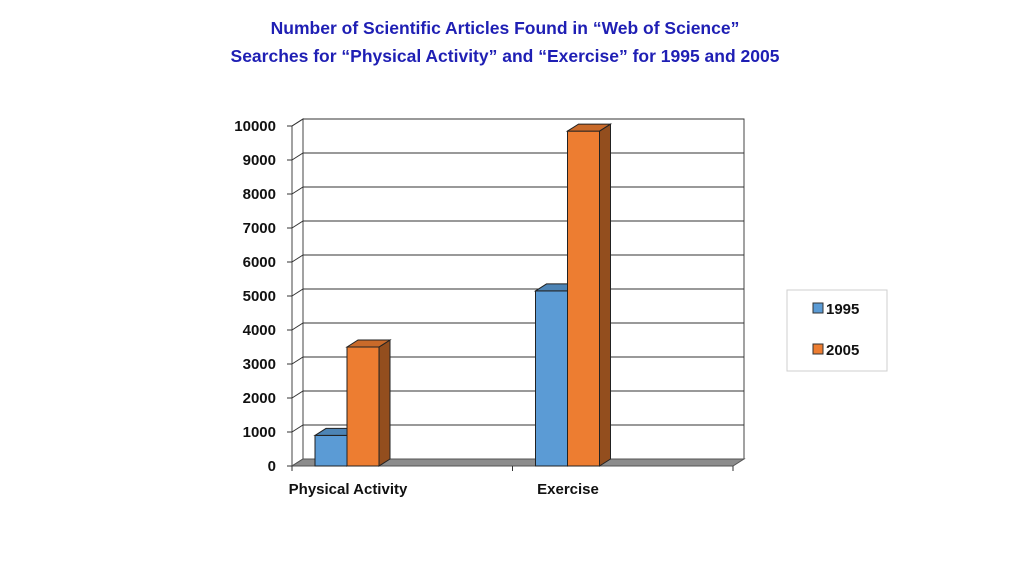  What do you see at coordinates (842, 309) in the screenshot?
I see `legend-label: 1995` at bounding box center [842, 309].